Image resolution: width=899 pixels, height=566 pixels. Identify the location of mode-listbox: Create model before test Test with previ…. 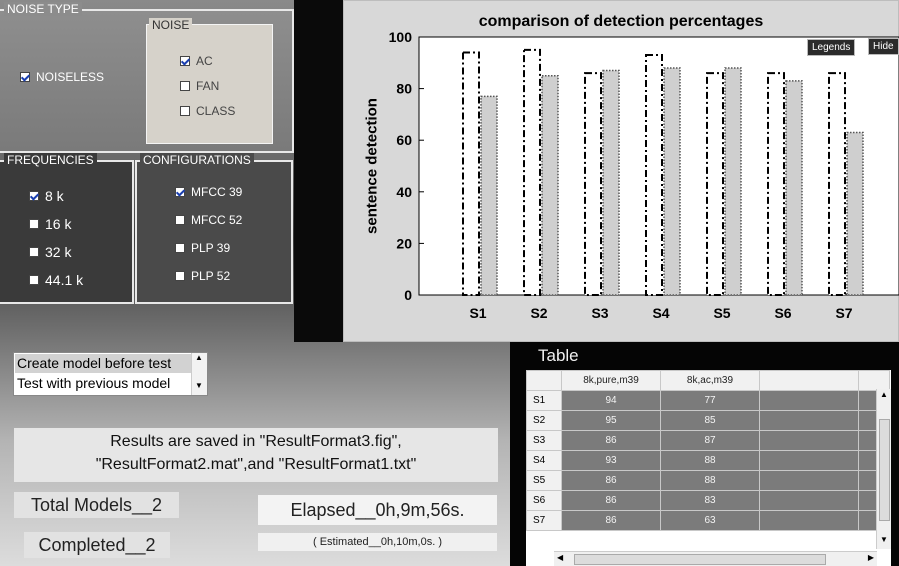
(110, 374).